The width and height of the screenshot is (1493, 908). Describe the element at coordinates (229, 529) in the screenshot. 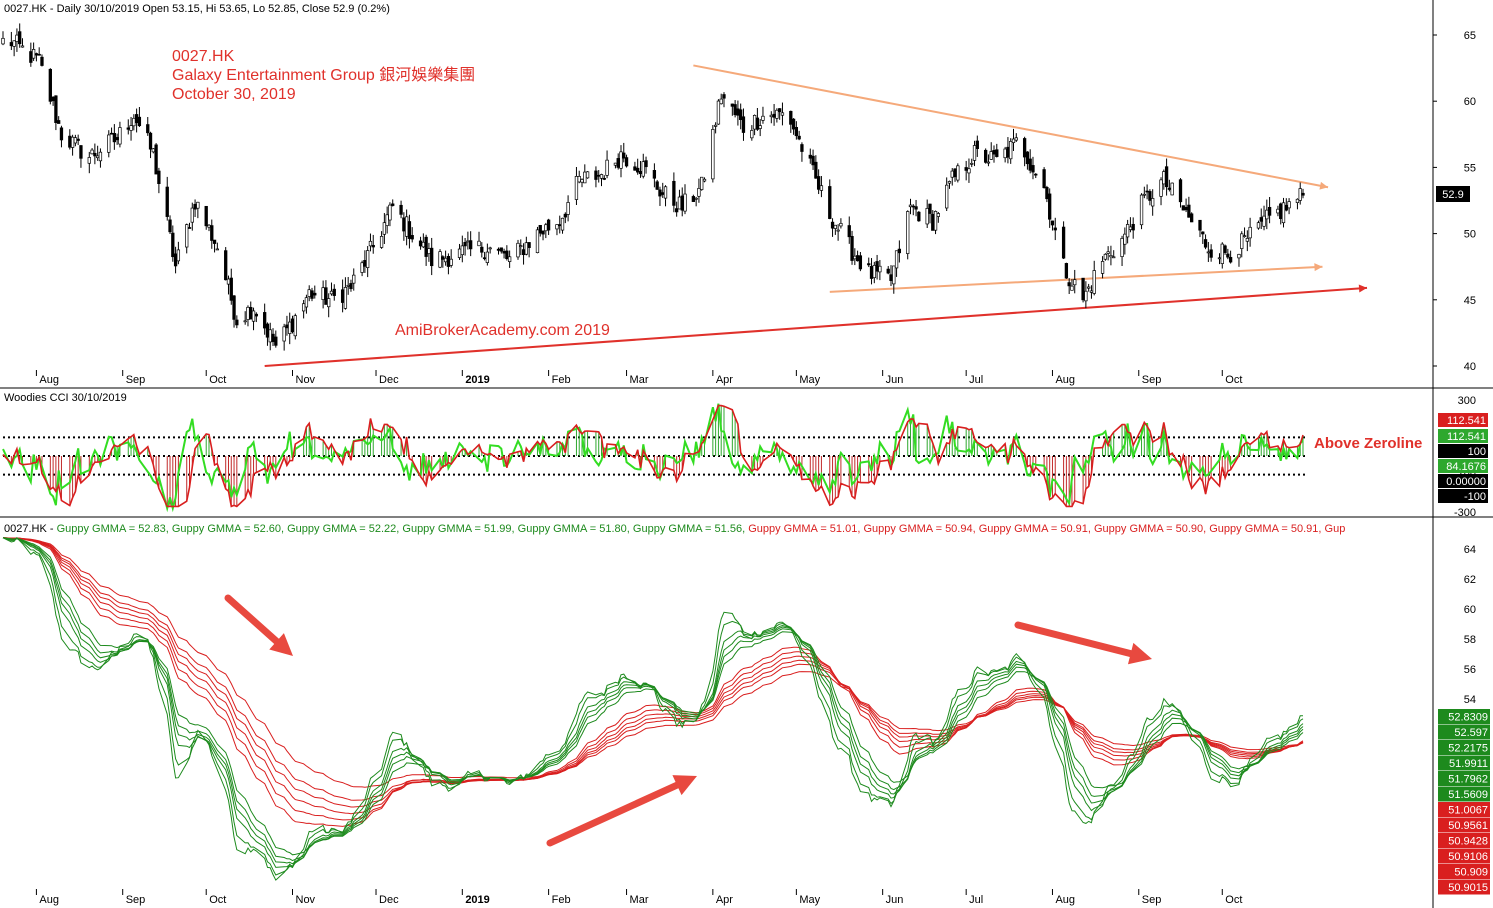

I see `gmma-header-part: Guppy GMMA = 52.60,` at that location.